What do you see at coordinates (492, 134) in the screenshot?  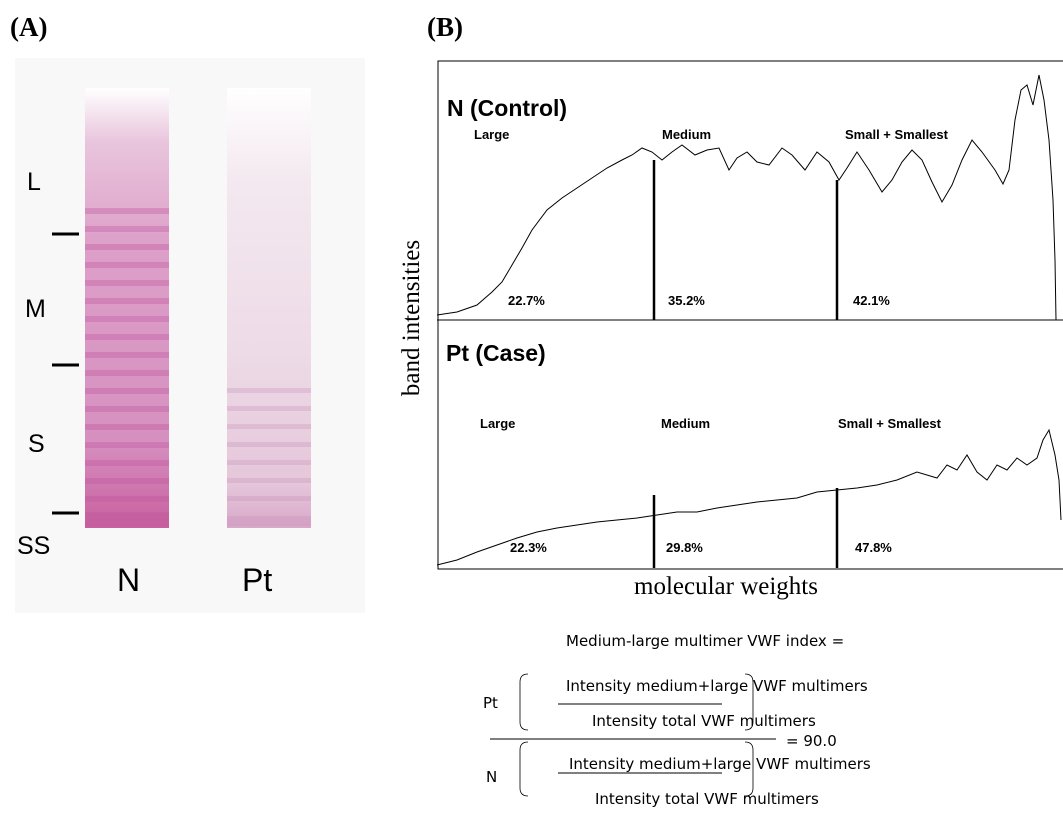 I see `control-region-large: Large` at bounding box center [492, 134].